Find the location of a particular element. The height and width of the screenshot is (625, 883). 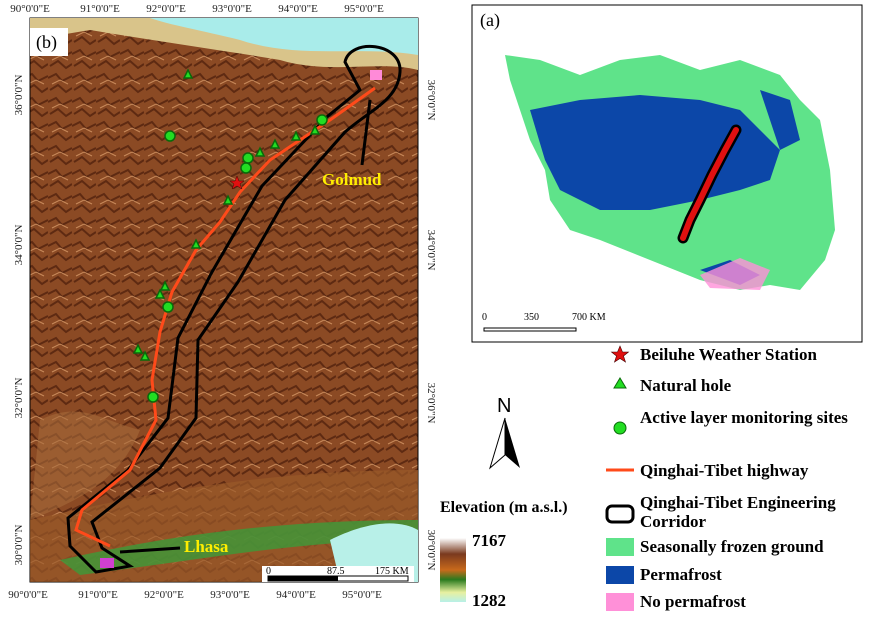

scale-label: 175 KM is located at coordinates (392, 571).